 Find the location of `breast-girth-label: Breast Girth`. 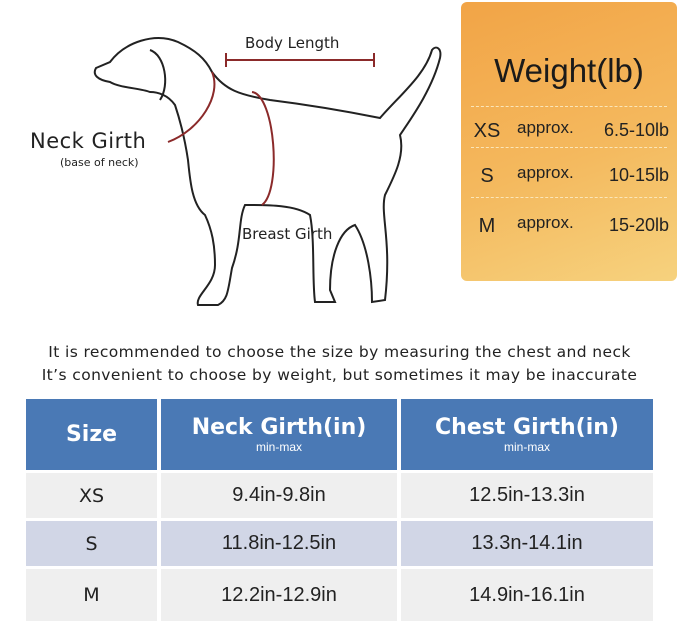

breast-girth-label: Breast Girth is located at coordinates (287, 234).